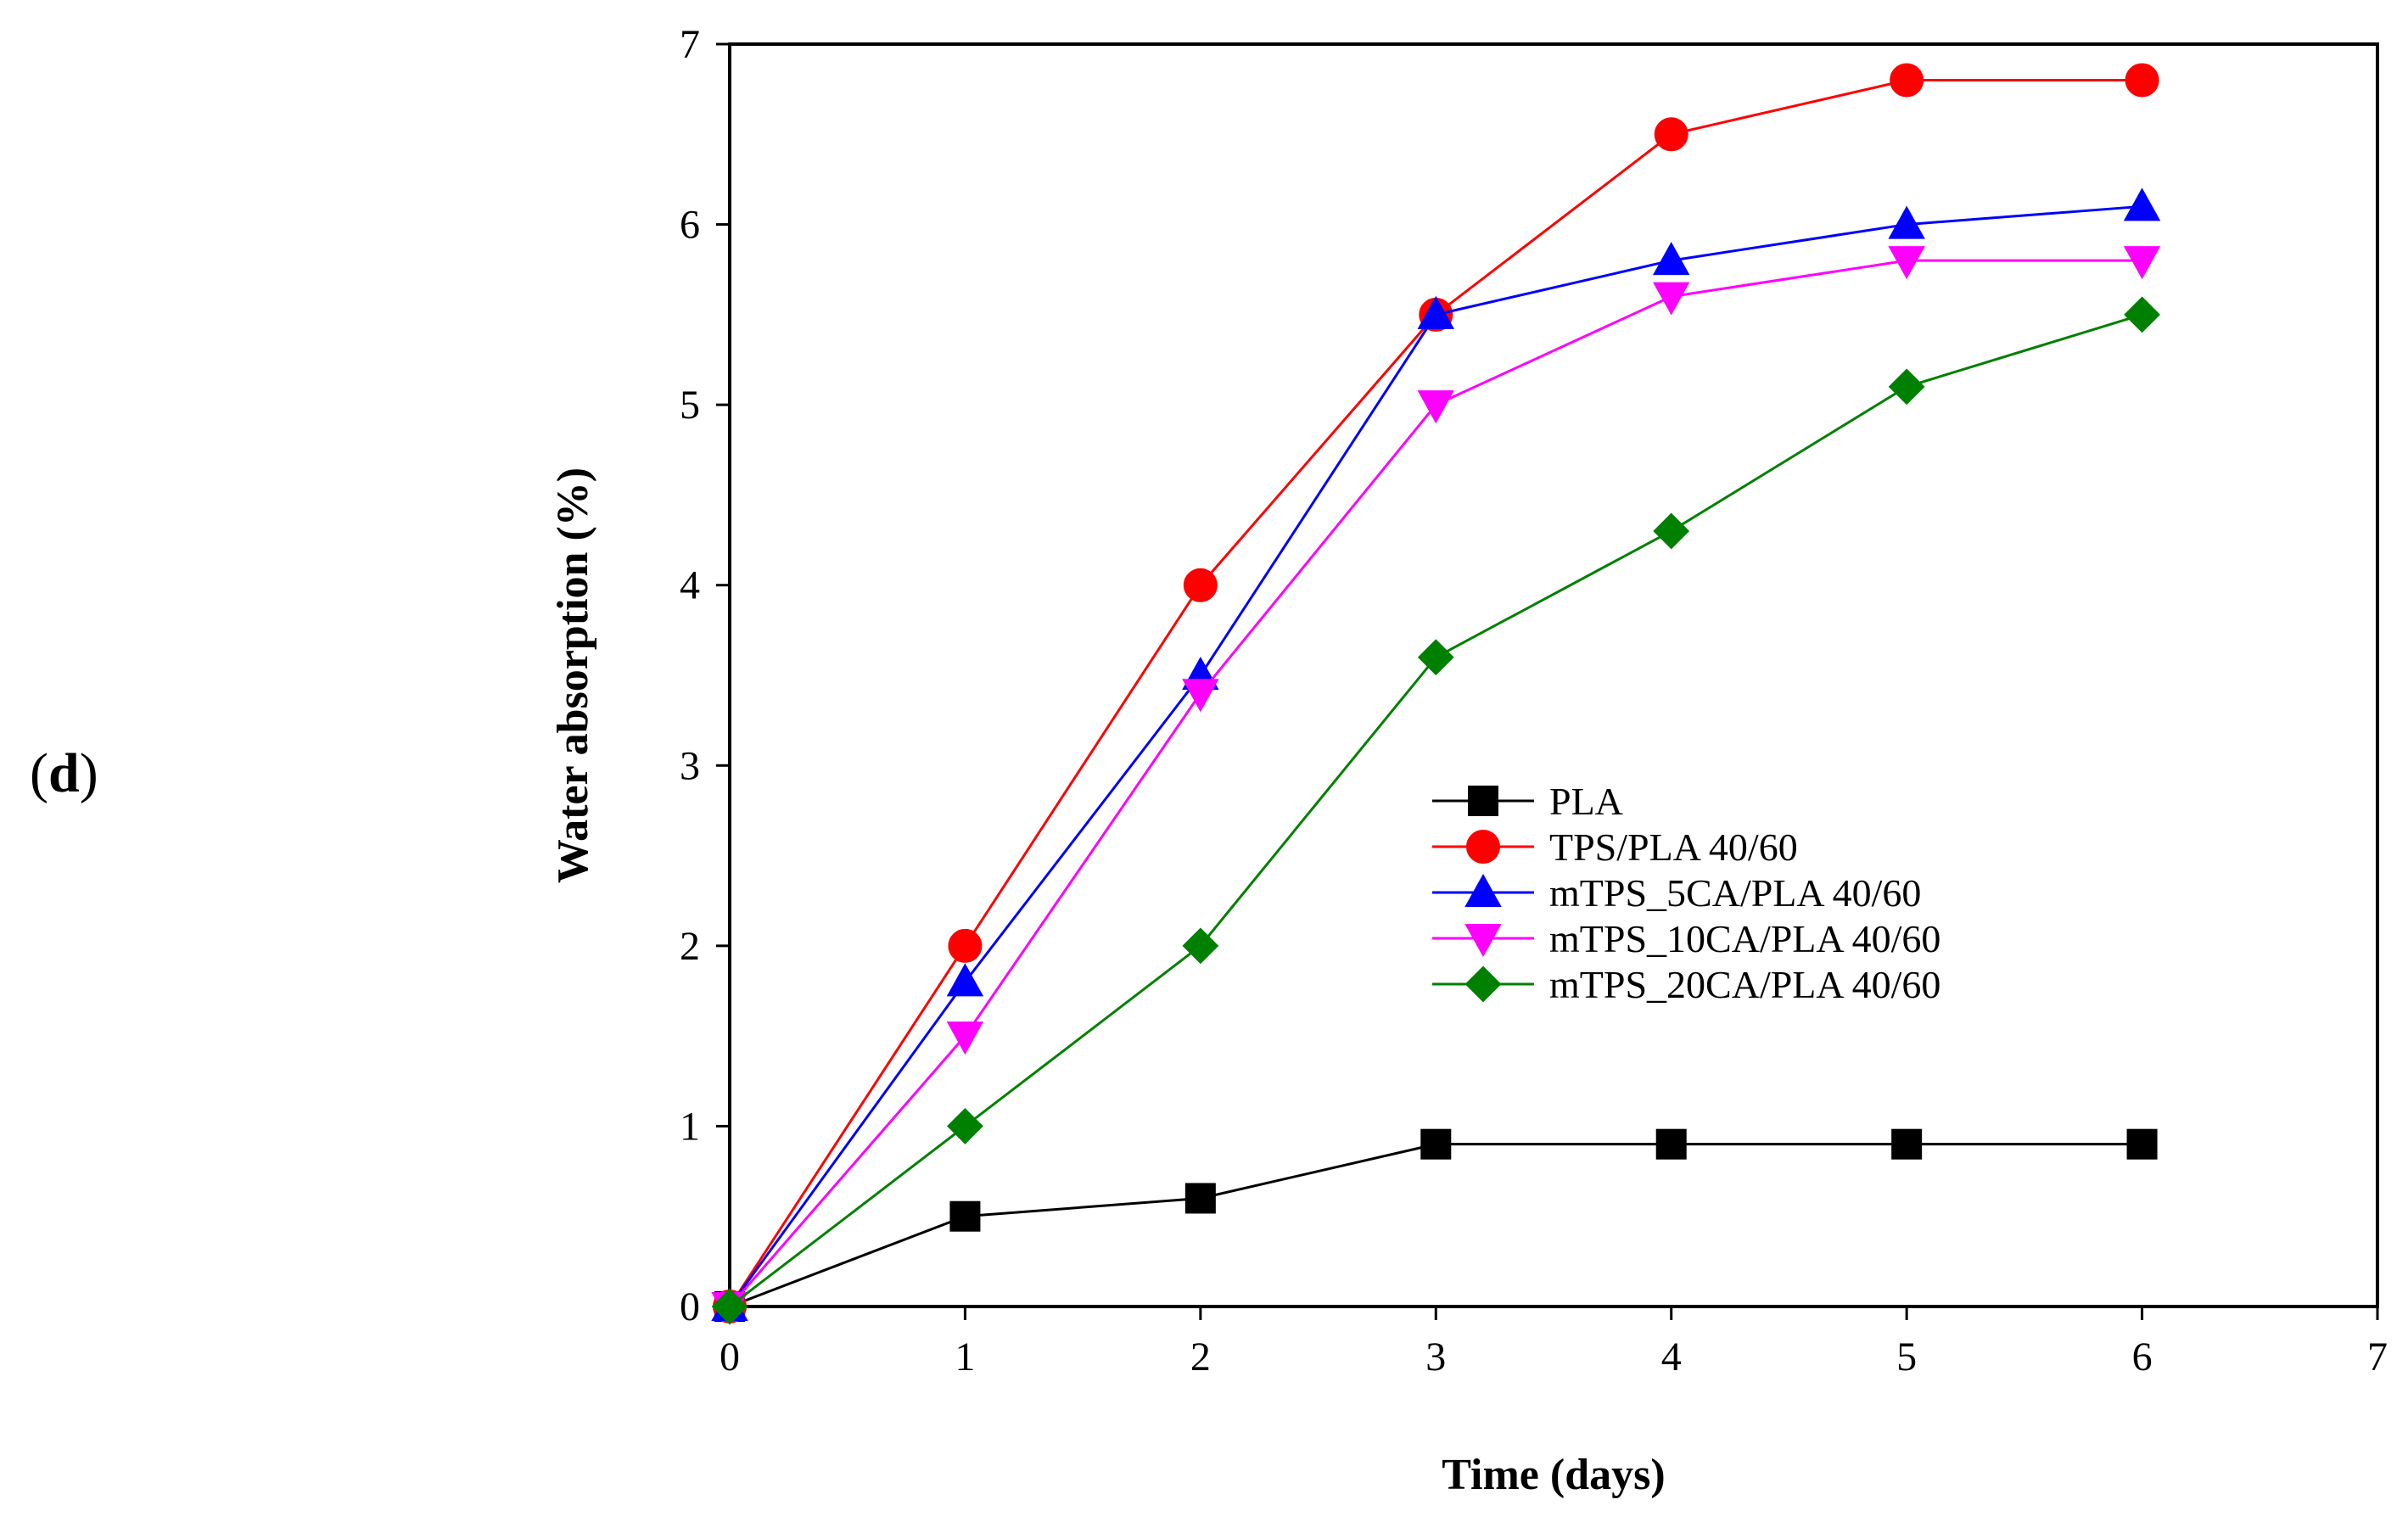 This screenshot has width=2408, height=1522. What do you see at coordinates (690, 946) in the screenshot?
I see `y-tick-label: 2` at bounding box center [690, 946].